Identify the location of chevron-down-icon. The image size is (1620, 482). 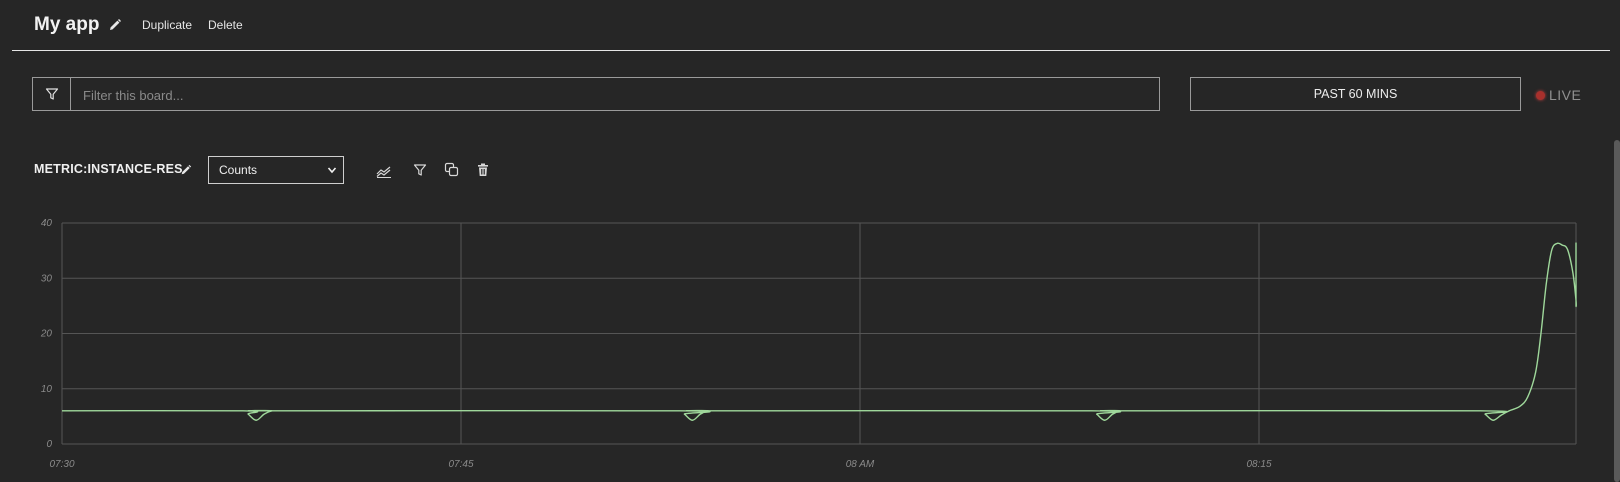
(332, 170).